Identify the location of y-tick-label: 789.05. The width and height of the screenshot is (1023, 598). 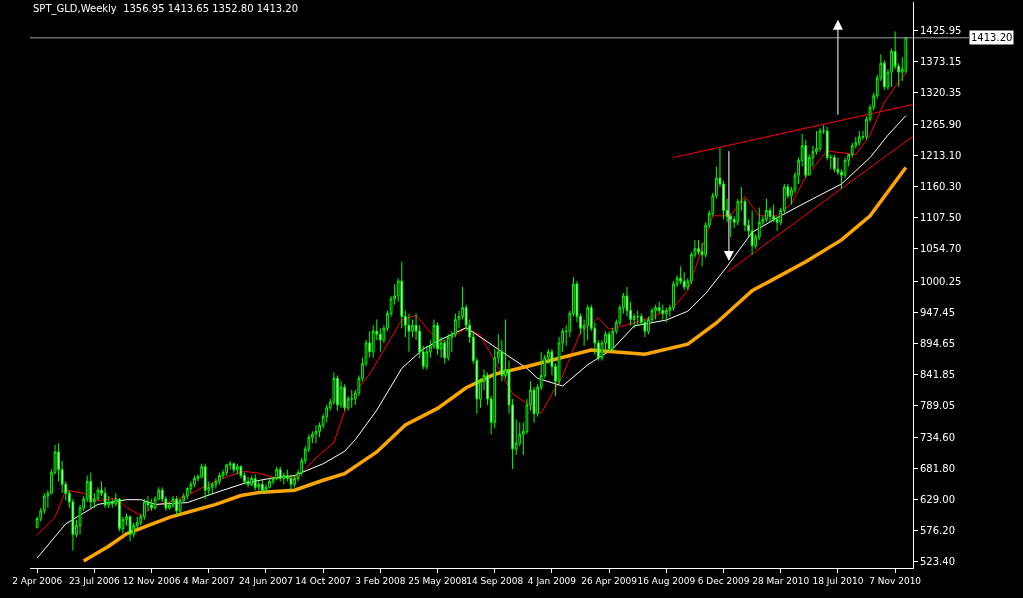
(937, 405).